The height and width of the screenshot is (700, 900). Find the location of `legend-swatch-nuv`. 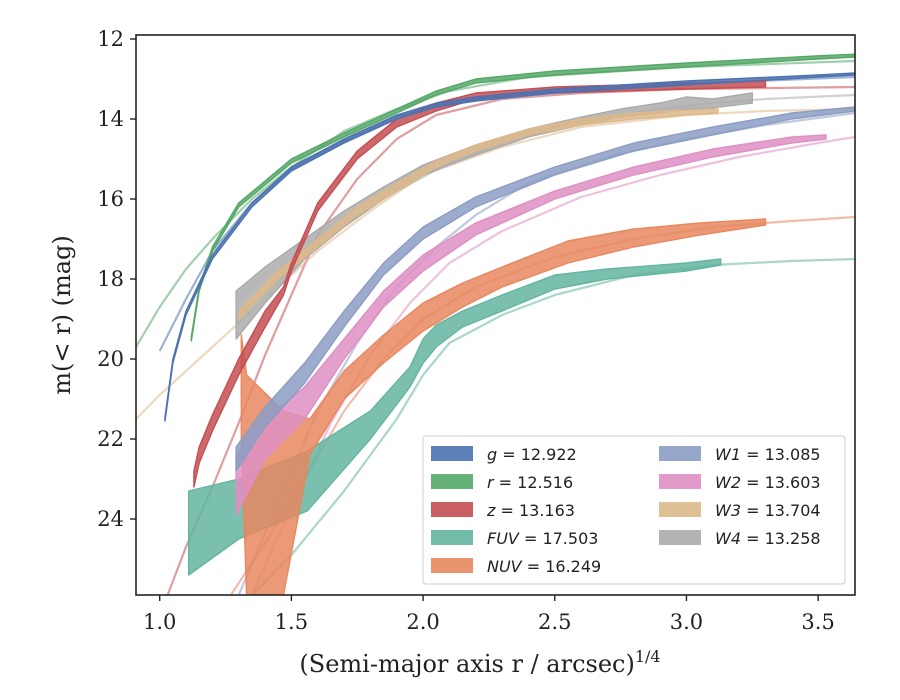

legend-swatch-nuv is located at coordinates (452, 565).